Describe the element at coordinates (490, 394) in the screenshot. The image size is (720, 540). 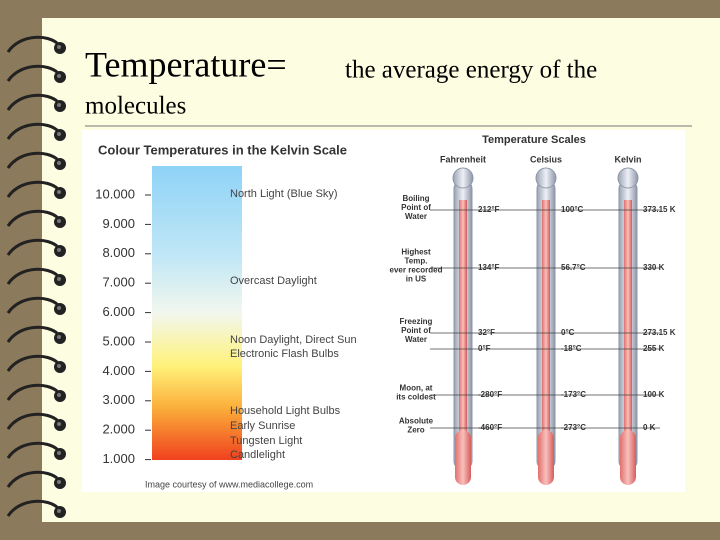
I see `row-value: -280°F` at that location.